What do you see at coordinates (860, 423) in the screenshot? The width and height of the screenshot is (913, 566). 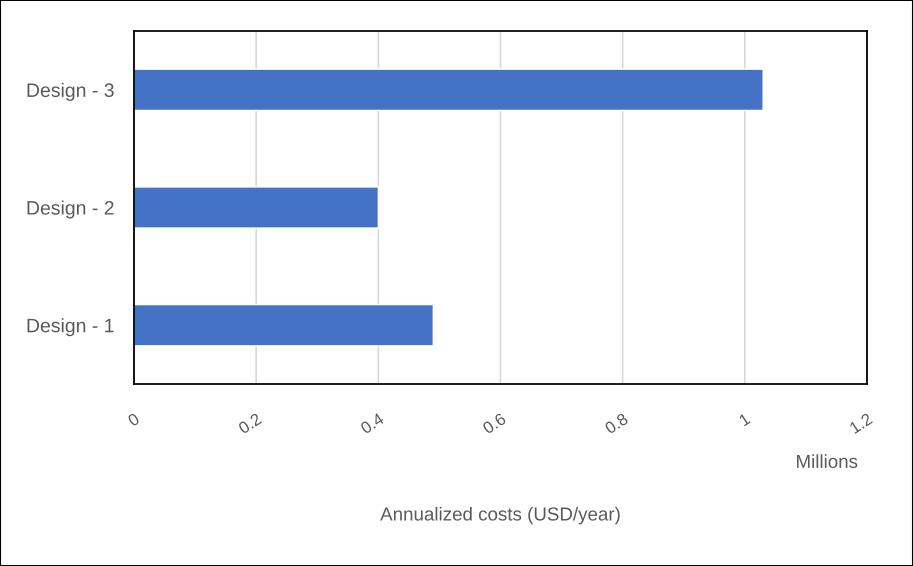 I see `x-tick-label: 1.2` at bounding box center [860, 423].